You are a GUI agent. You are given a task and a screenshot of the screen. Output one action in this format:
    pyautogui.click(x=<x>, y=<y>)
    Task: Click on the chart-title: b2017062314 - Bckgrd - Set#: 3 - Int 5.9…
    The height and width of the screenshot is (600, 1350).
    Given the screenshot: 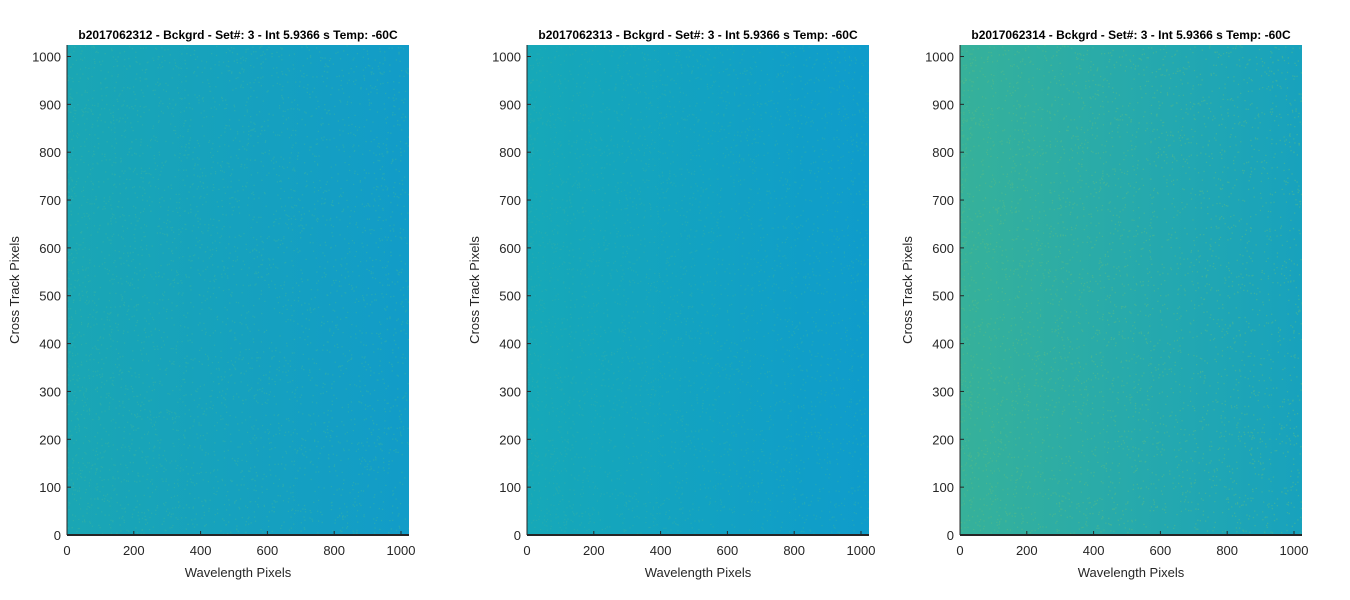 What is the action you would take?
    pyautogui.click(x=1131, y=35)
    